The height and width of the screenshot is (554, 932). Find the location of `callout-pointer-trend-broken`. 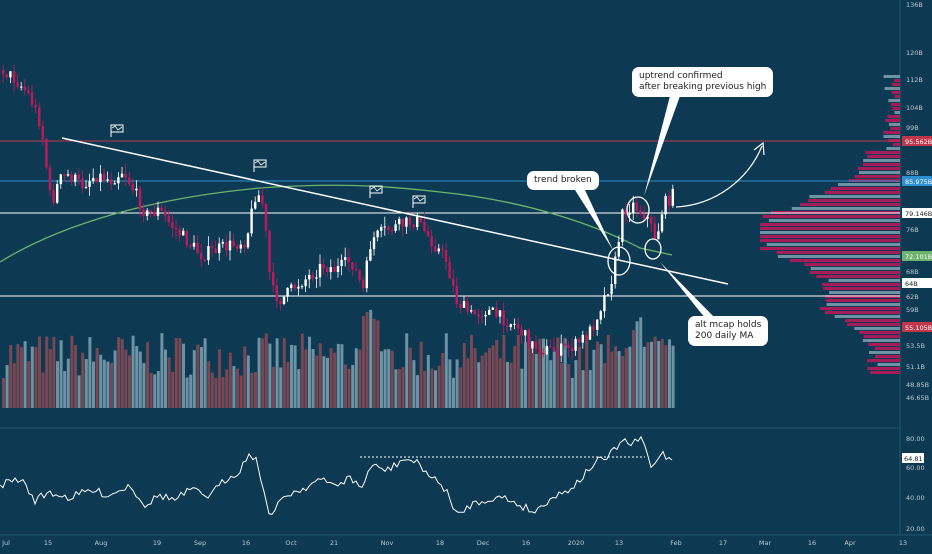

callout-pointer-trend-broken is located at coordinates (594, 220).